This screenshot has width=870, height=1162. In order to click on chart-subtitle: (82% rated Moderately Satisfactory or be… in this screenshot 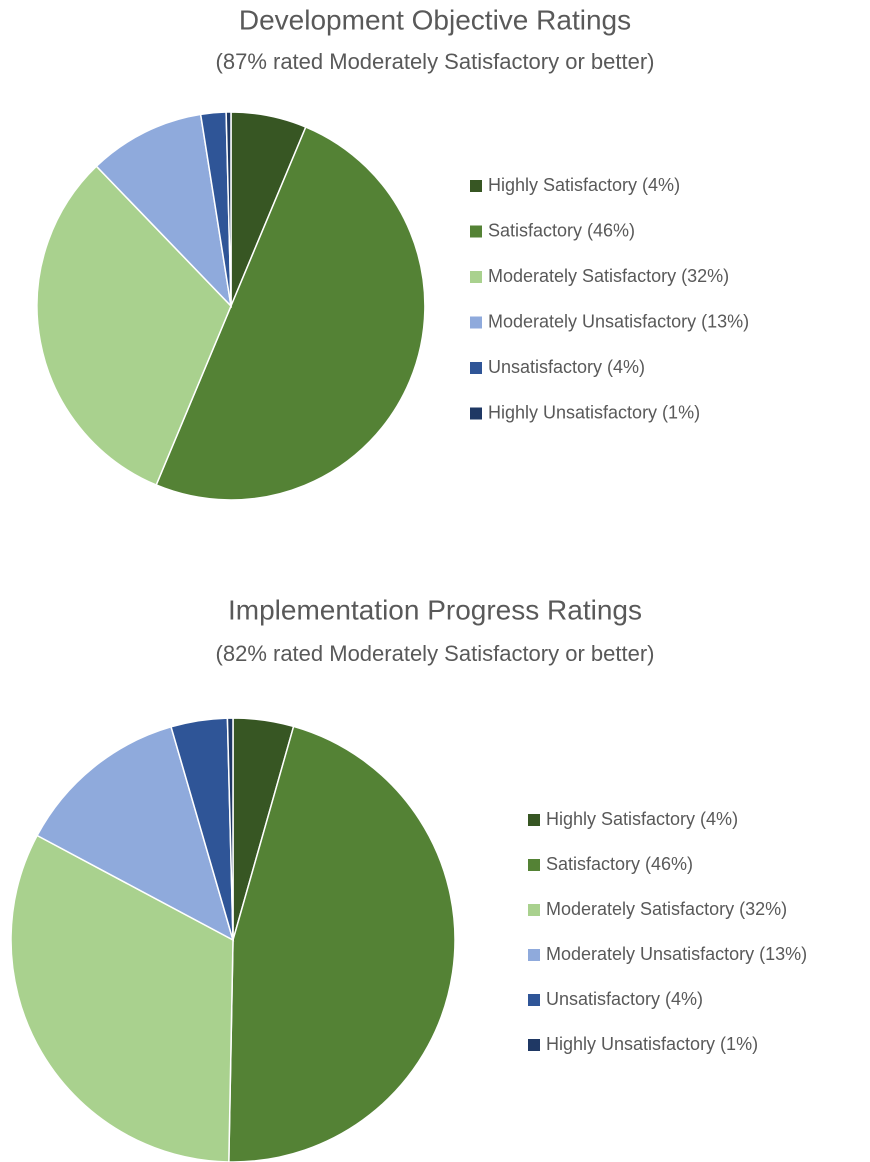, I will do `click(435, 653)`.